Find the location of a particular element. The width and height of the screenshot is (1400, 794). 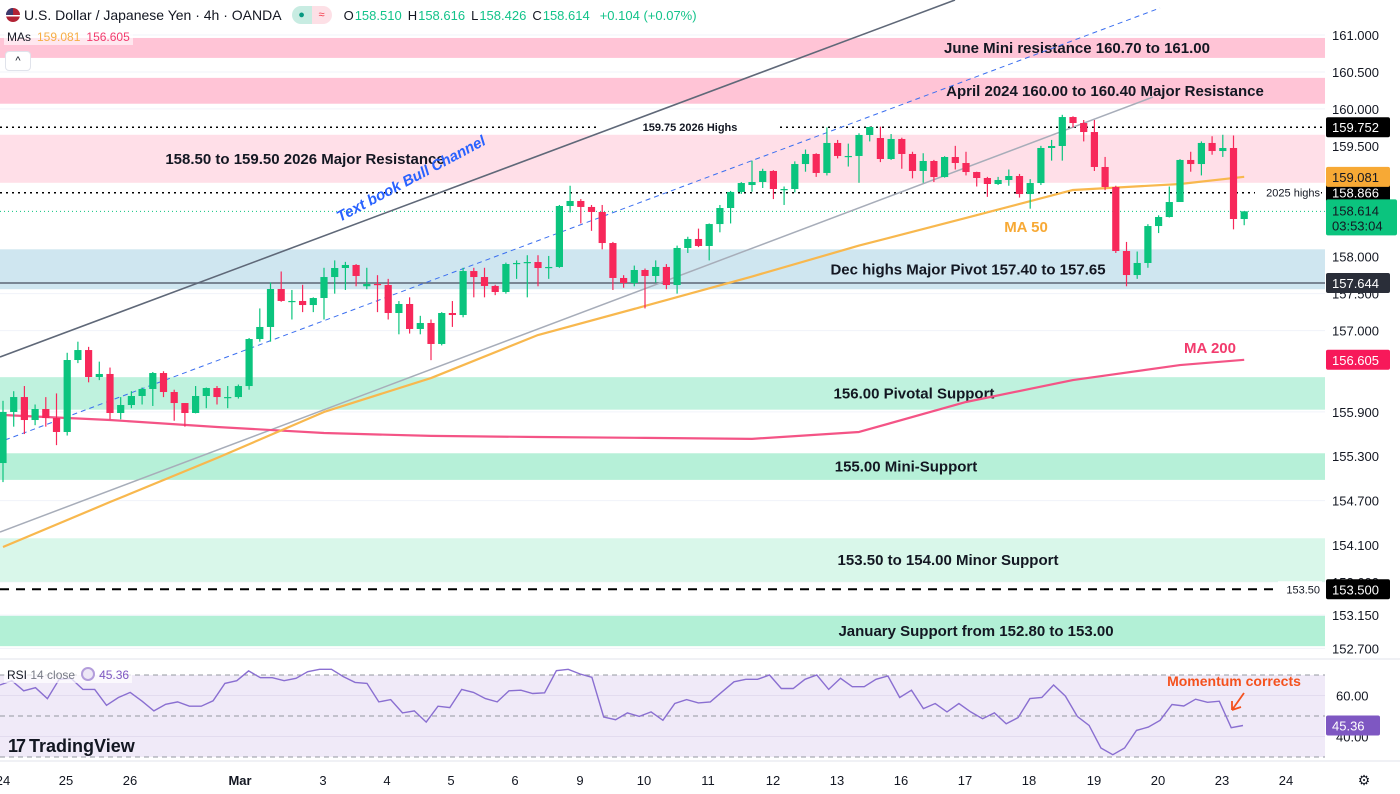

rsi-axis is located at coordinates (1362, 710).